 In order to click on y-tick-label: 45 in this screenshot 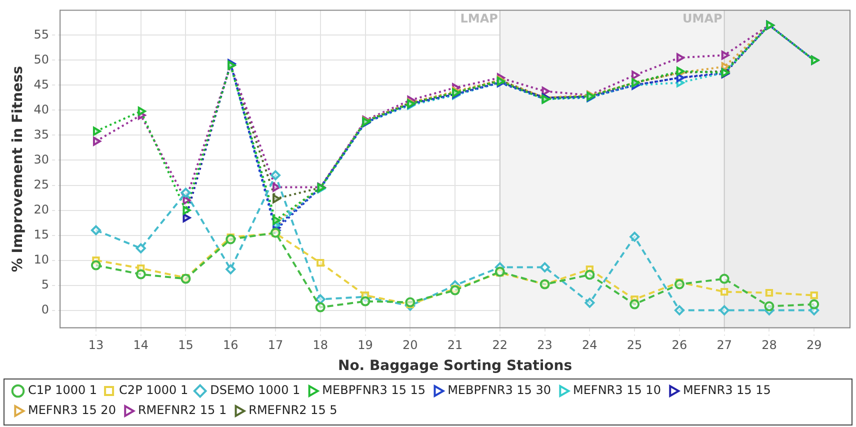, I will do `click(42, 84)`.